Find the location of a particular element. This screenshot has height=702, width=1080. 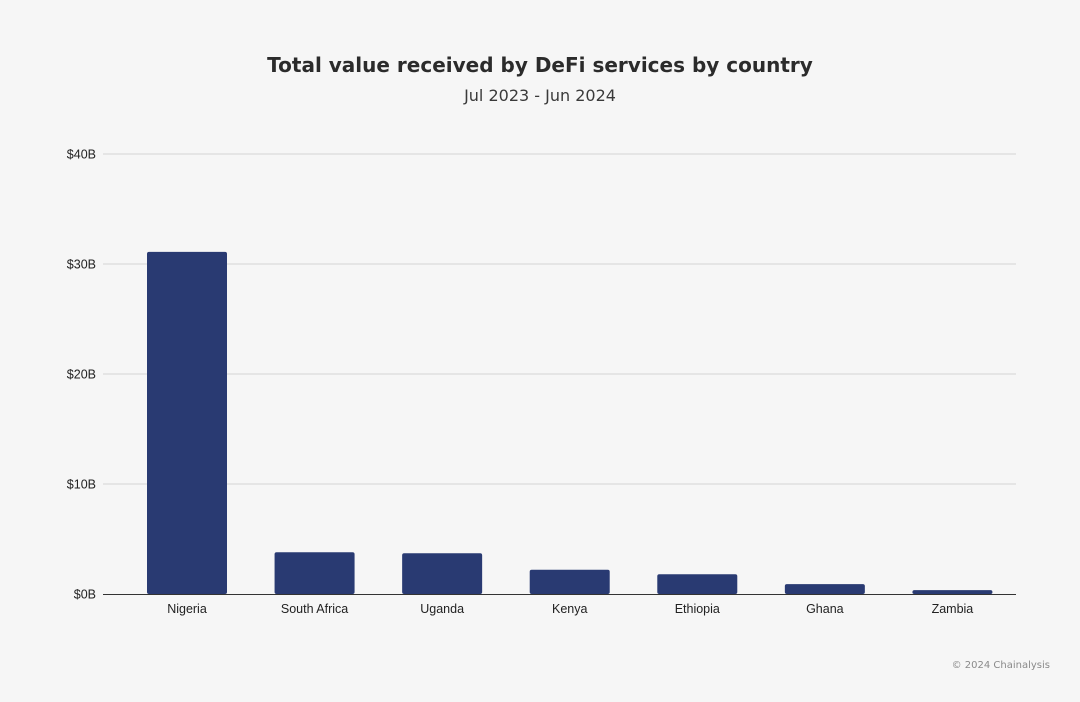

x-tick-label: Zambia is located at coordinates (953, 609).